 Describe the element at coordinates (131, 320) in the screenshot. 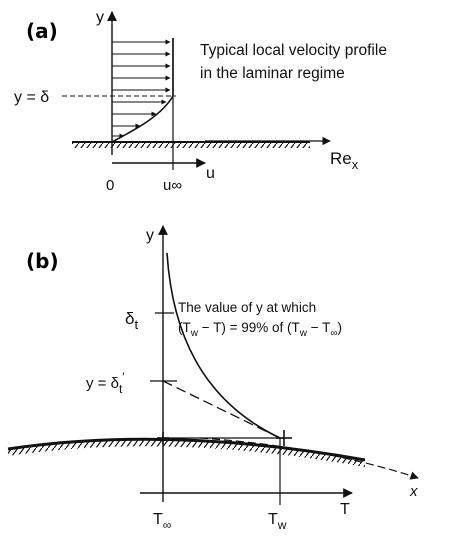

I see `panel-b-delta-t-label: δt` at that location.